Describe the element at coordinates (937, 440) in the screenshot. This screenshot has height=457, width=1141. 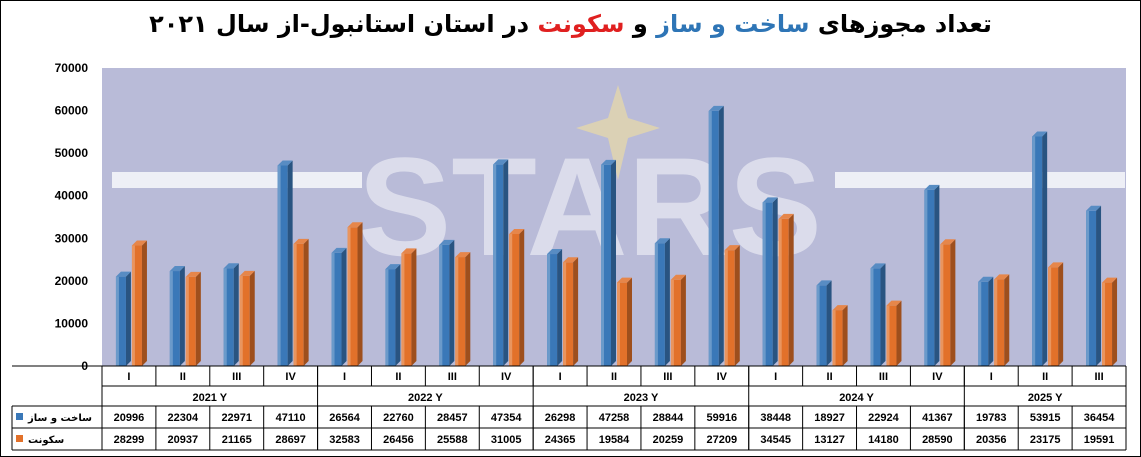
I see `data-value: 28590` at that location.